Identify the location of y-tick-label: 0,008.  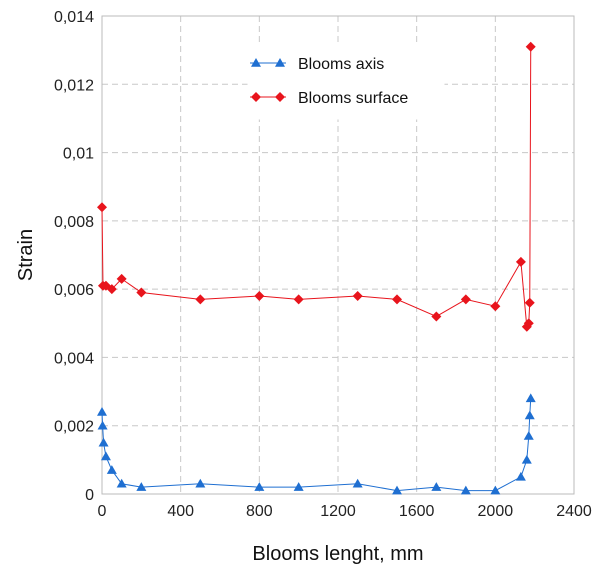
(74, 222).